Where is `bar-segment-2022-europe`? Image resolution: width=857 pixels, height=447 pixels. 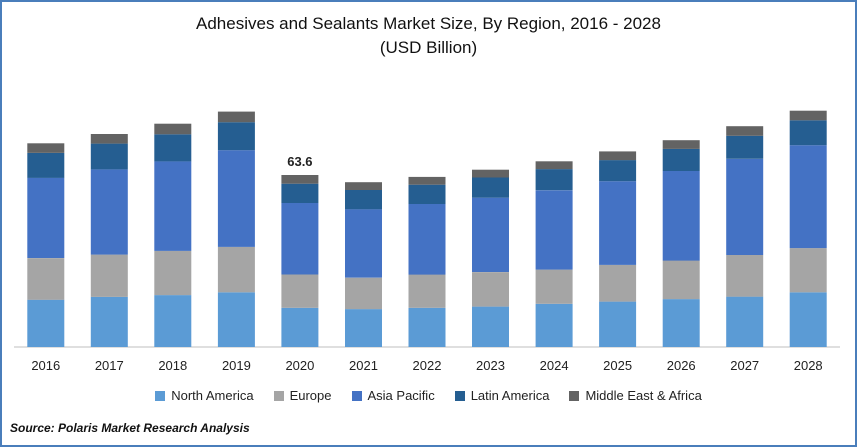
bar-segment-2022-europe is located at coordinates (427, 291).